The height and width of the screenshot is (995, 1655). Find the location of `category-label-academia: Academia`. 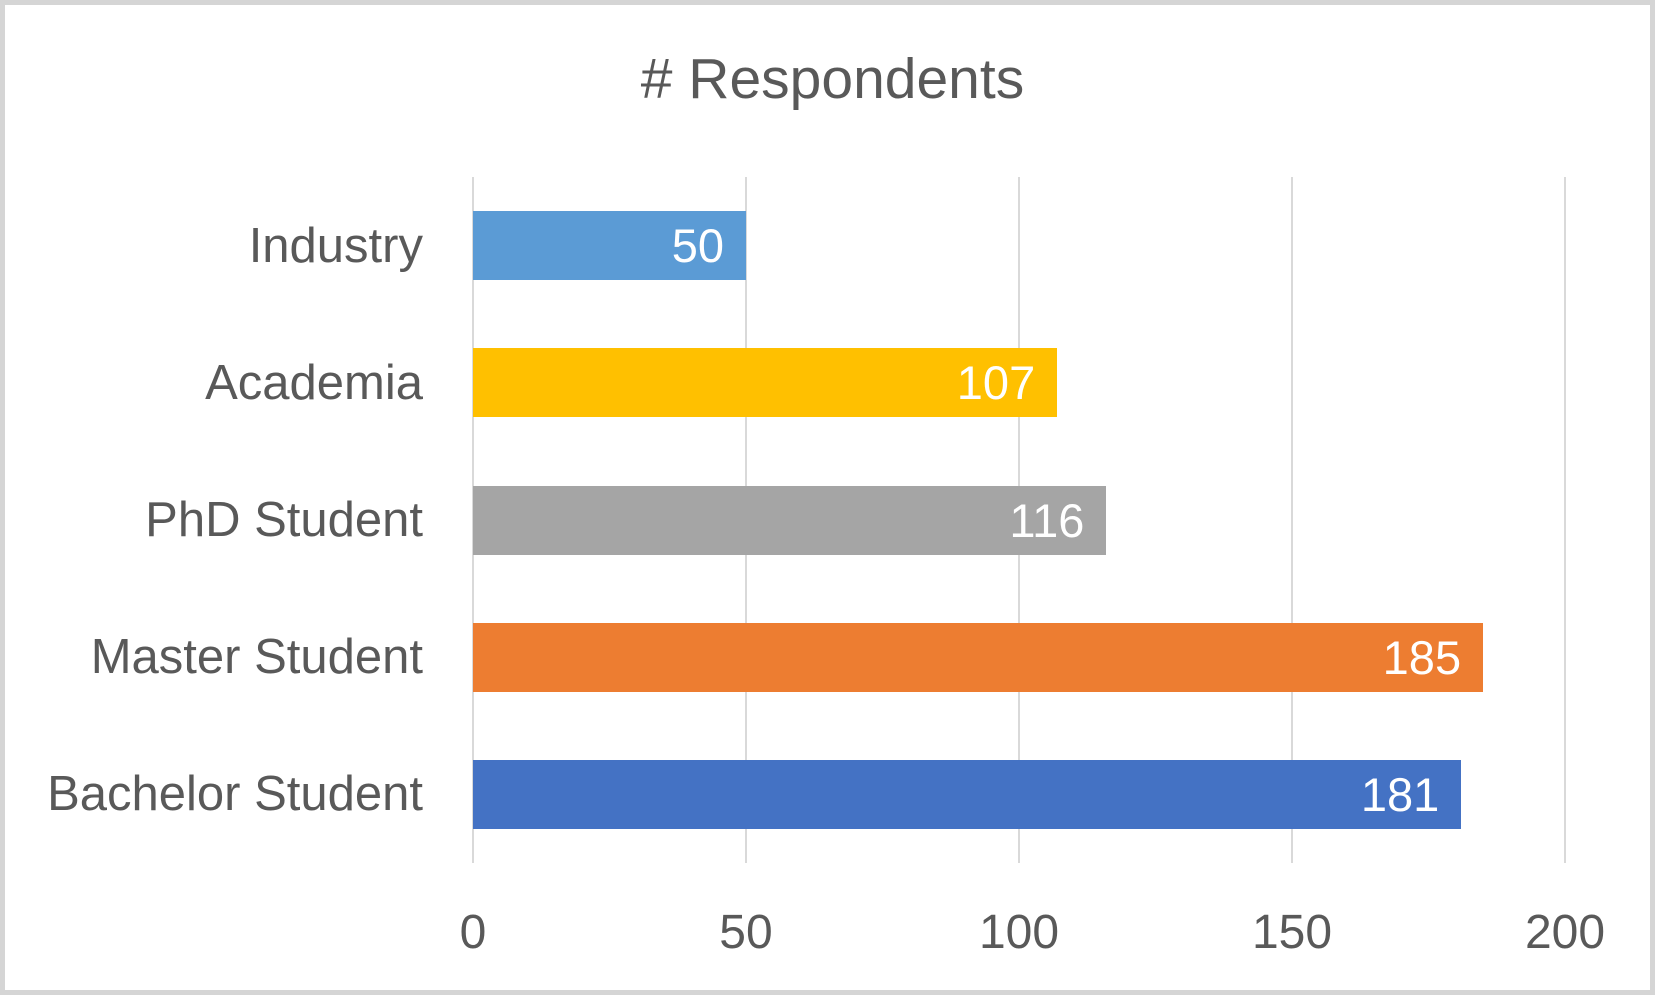

category-label-academia: Academia is located at coordinates (314, 382).